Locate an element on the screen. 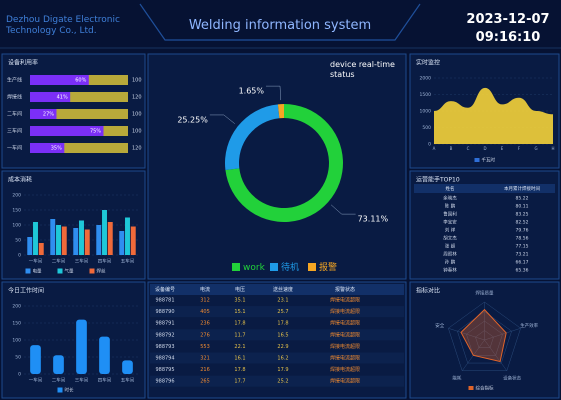 The width and height of the screenshot is (561, 400). panel-title: 运营能手TOP10 is located at coordinates (438, 180).